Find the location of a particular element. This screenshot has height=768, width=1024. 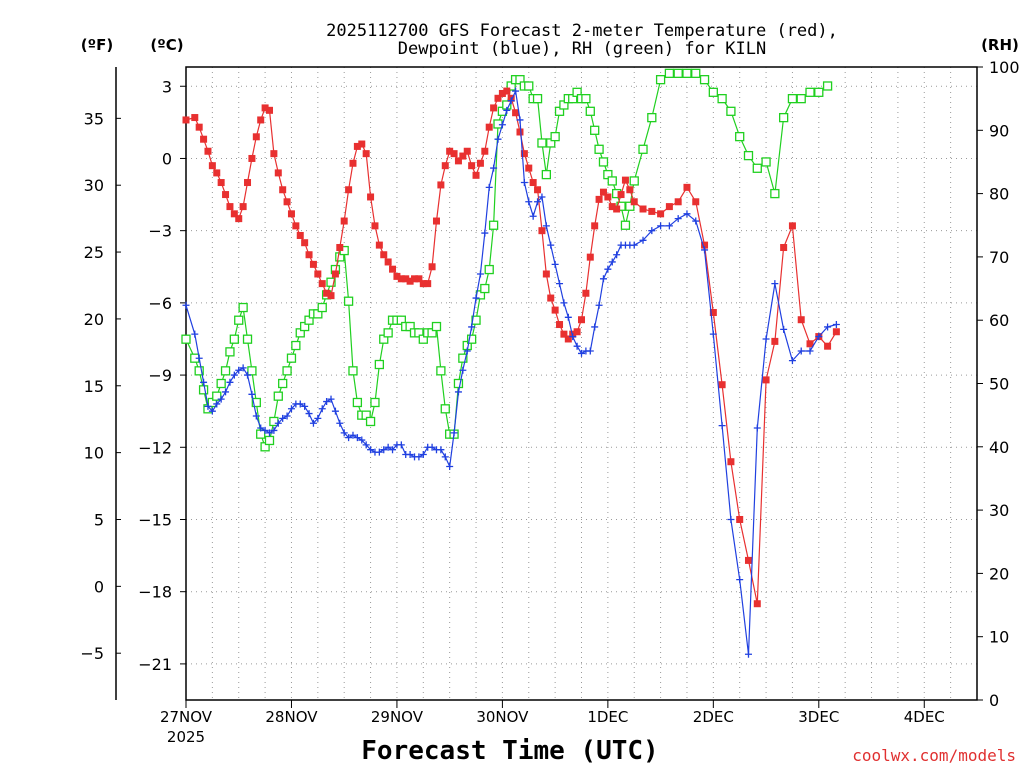

celsius-tick-label: 0 is located at coordinates (167, 158).